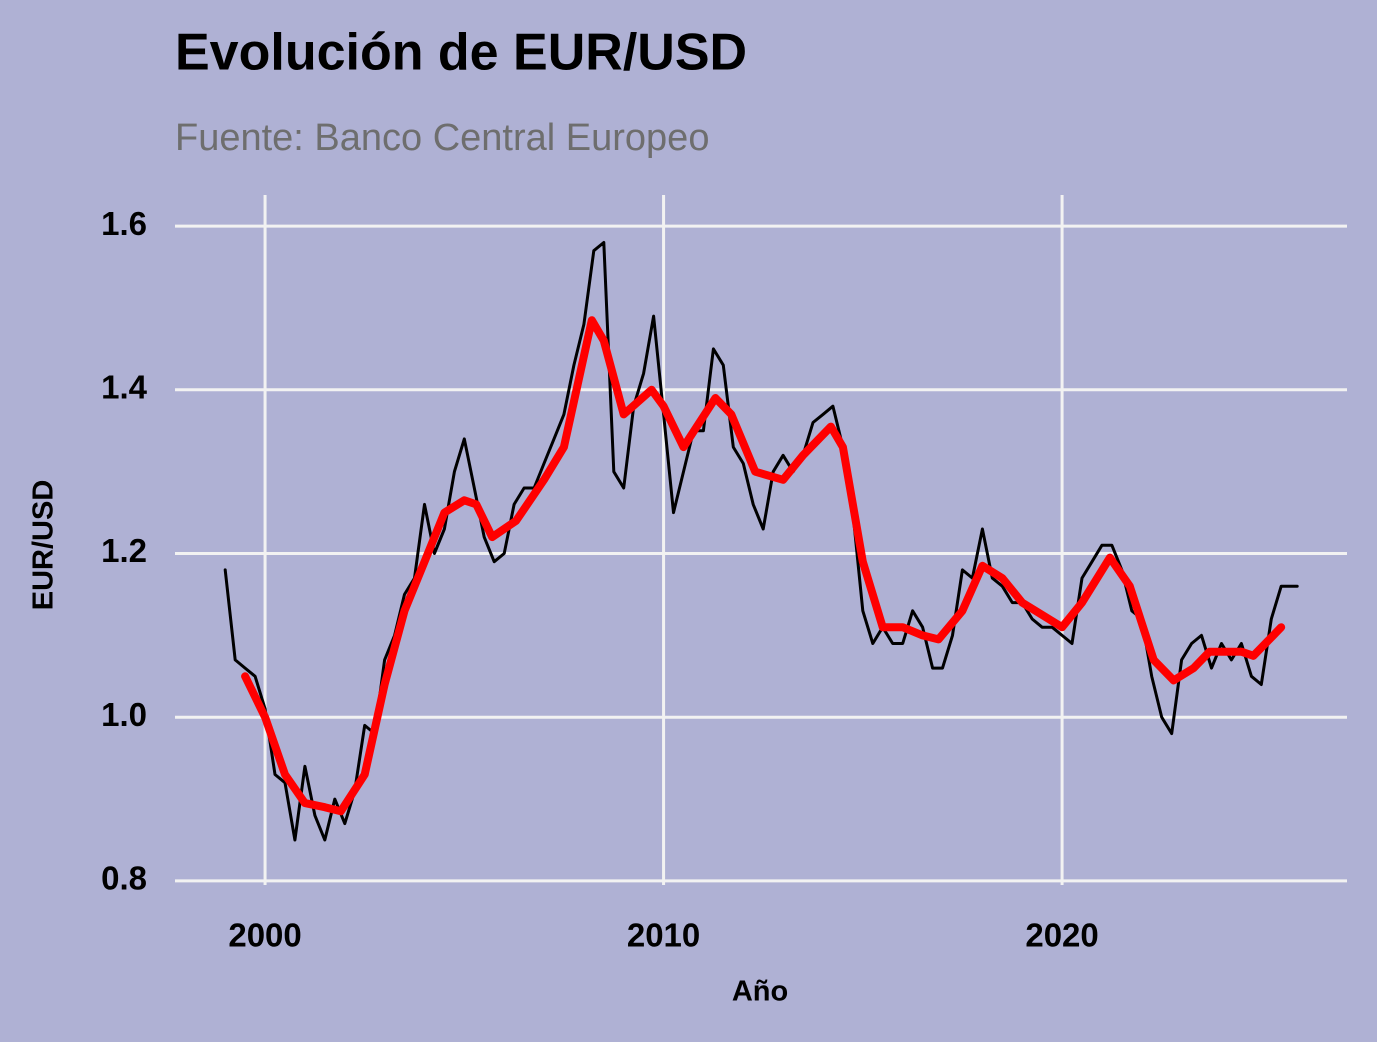 This screenshot has width=1377, height=1042. I want to click on chart-title: Evolución de EUR/USD, so click(461, 53).